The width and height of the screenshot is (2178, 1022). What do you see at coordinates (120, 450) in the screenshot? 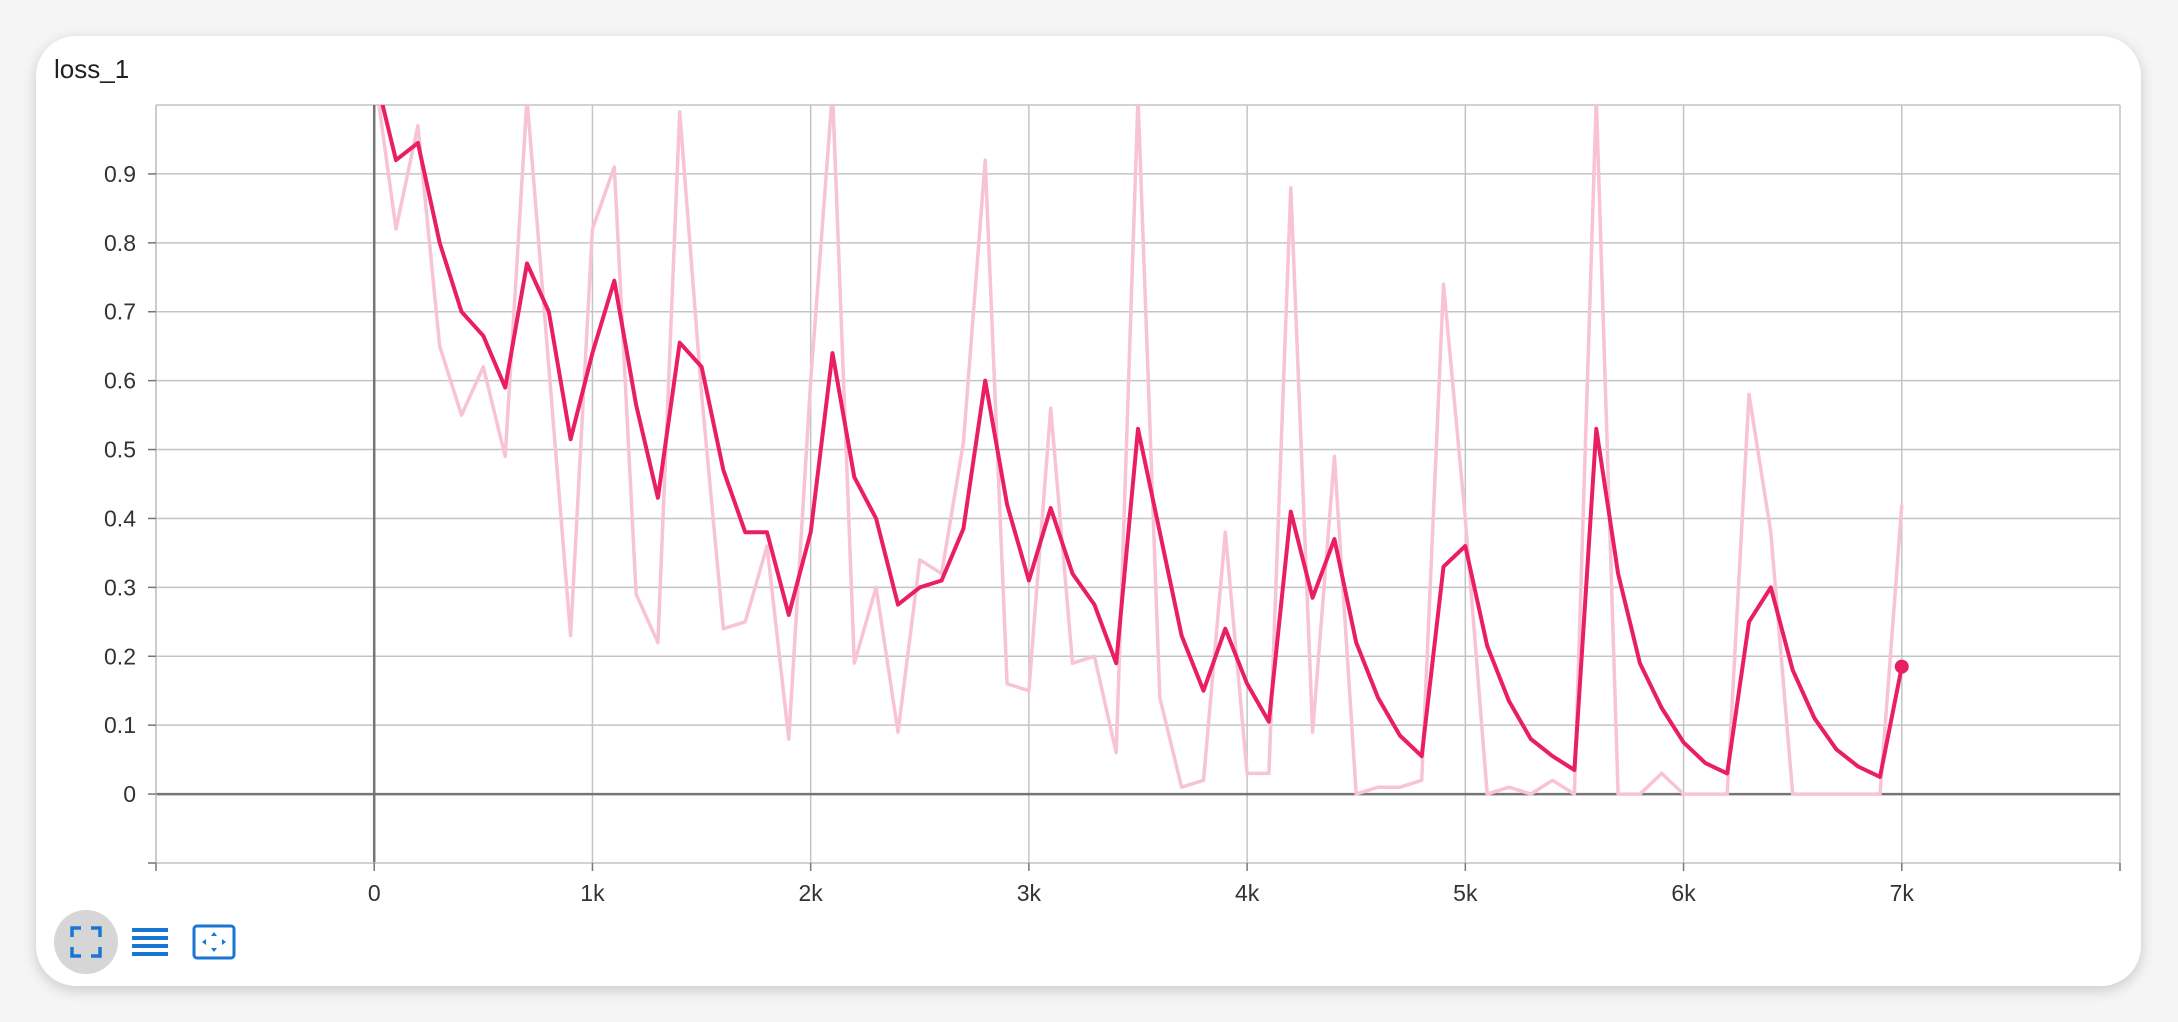
I see `y-tick-label: 0.5` at bounding box center [120, 450].